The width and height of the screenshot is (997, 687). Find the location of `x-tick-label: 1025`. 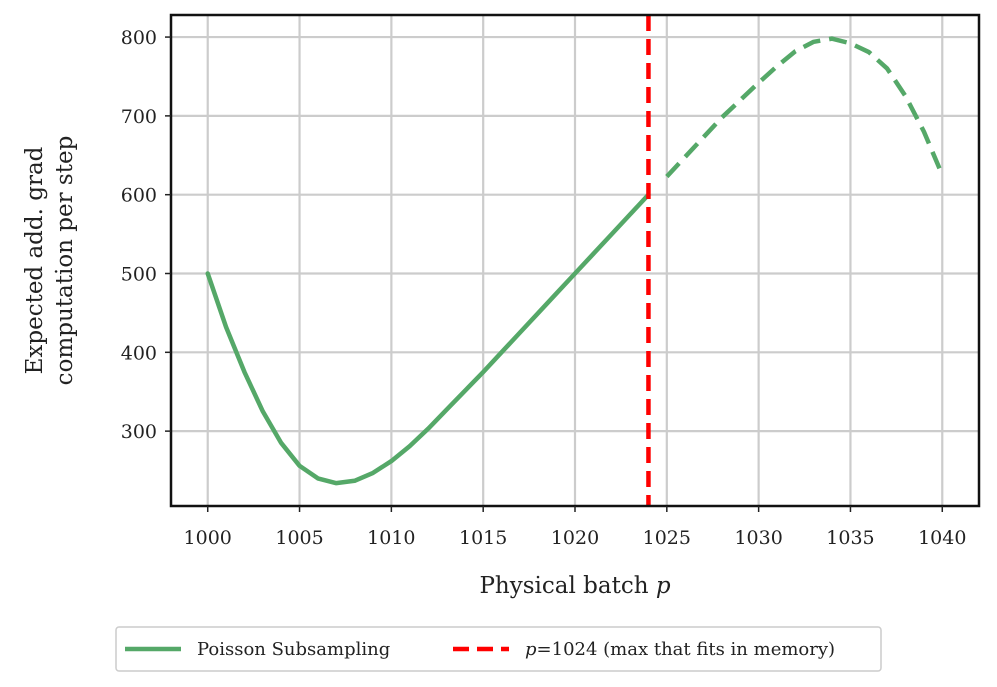

x-tick-label: 1025 is located at coordinates (667, 538).